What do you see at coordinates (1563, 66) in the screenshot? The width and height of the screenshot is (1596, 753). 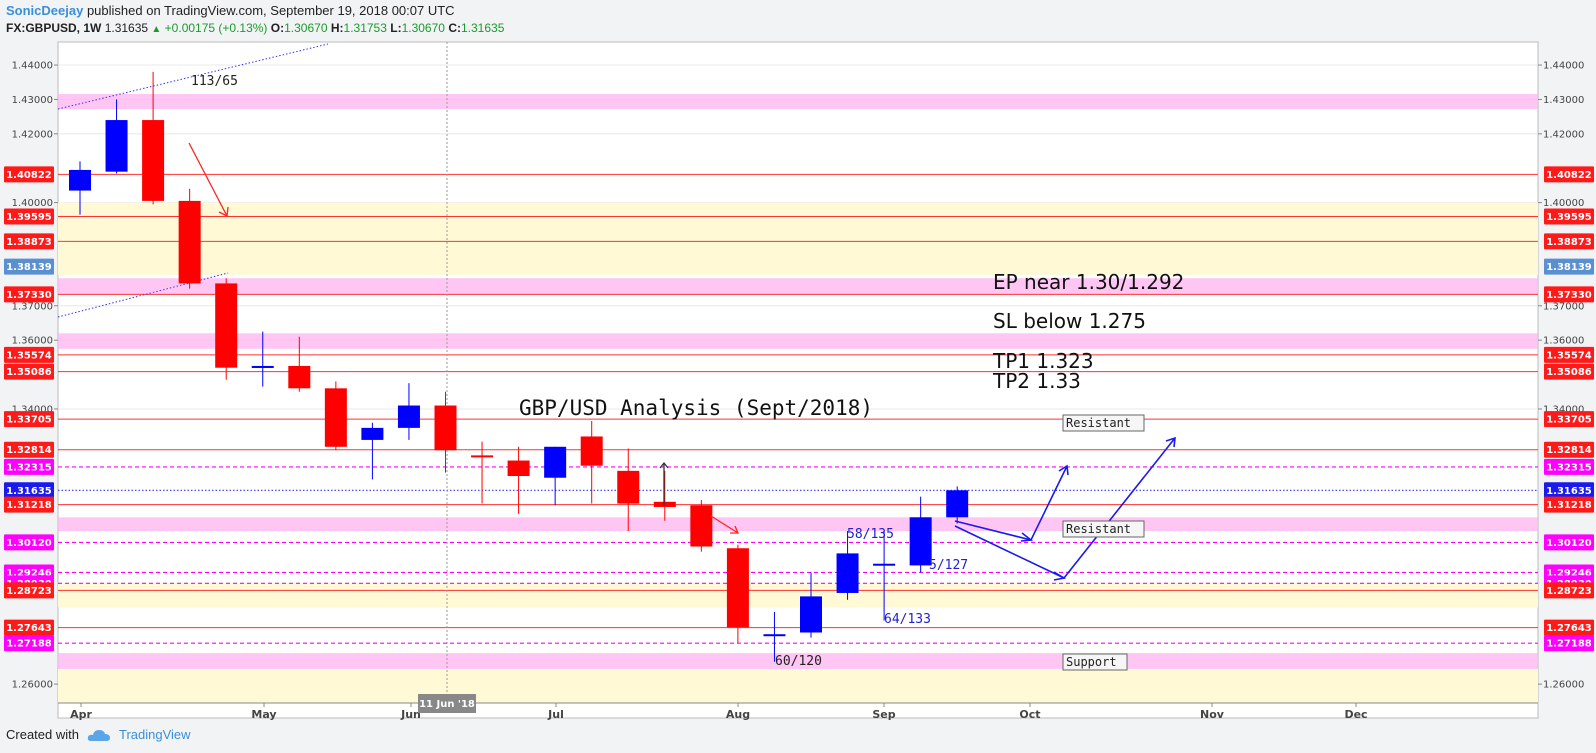 I see `y-tick-label-right: 1.44000` at bounding box center [1563, 66].